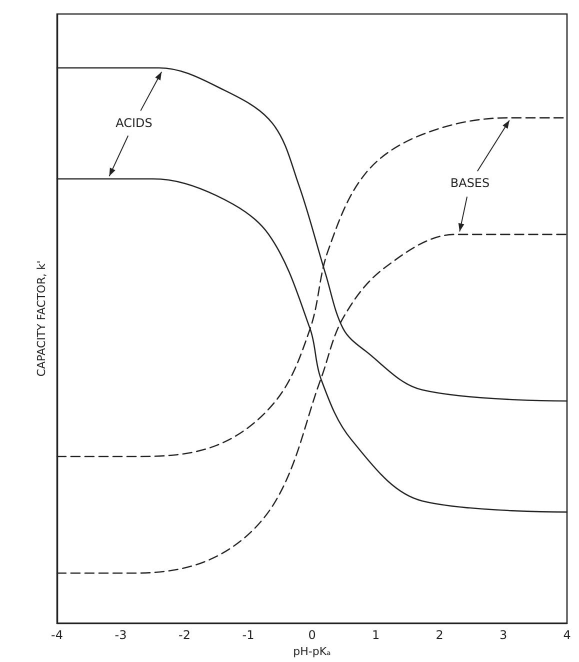 The width and height of the screenshot is (579, 662). What do you see at coordinates (41, 318) in the screenshot?
I see `y-axis-title: CAPACITY FACTOR, k'` at bounding box center [41, 318].